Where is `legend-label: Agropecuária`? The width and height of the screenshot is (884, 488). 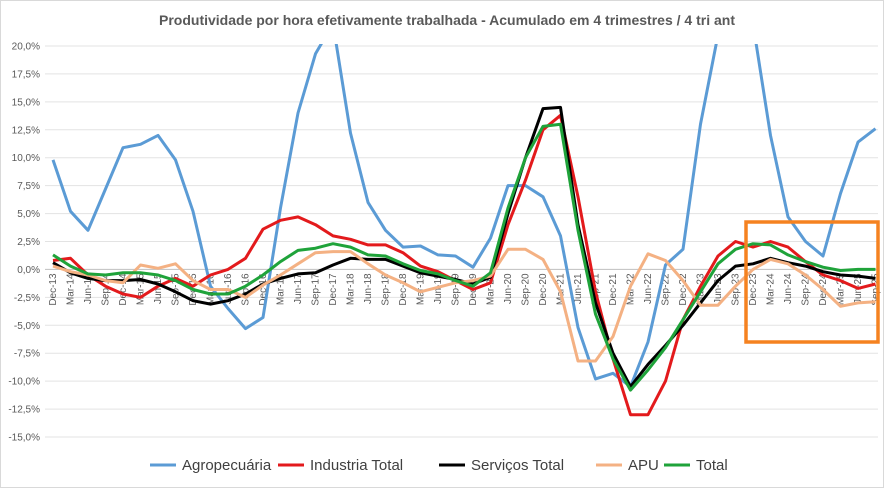 legend-label: Agropecuária is located at coordinates (227, 465).